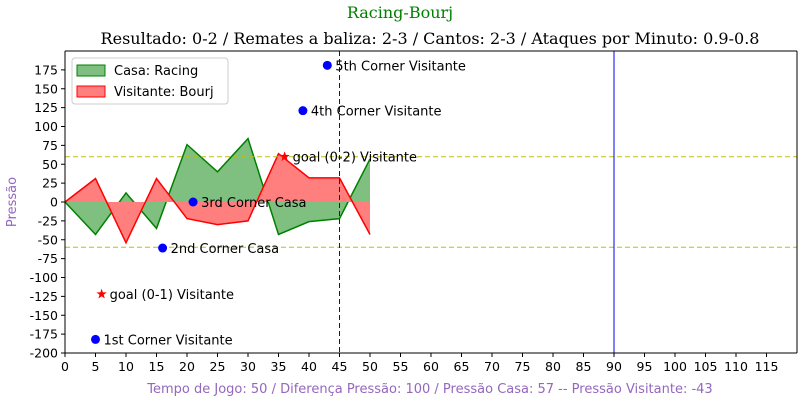 The image size is (800, 400). What do you see at coordinates (584, 366) in the screenshot?
I see `x-tick-label-17: 85` at bounding box center [584, 366].